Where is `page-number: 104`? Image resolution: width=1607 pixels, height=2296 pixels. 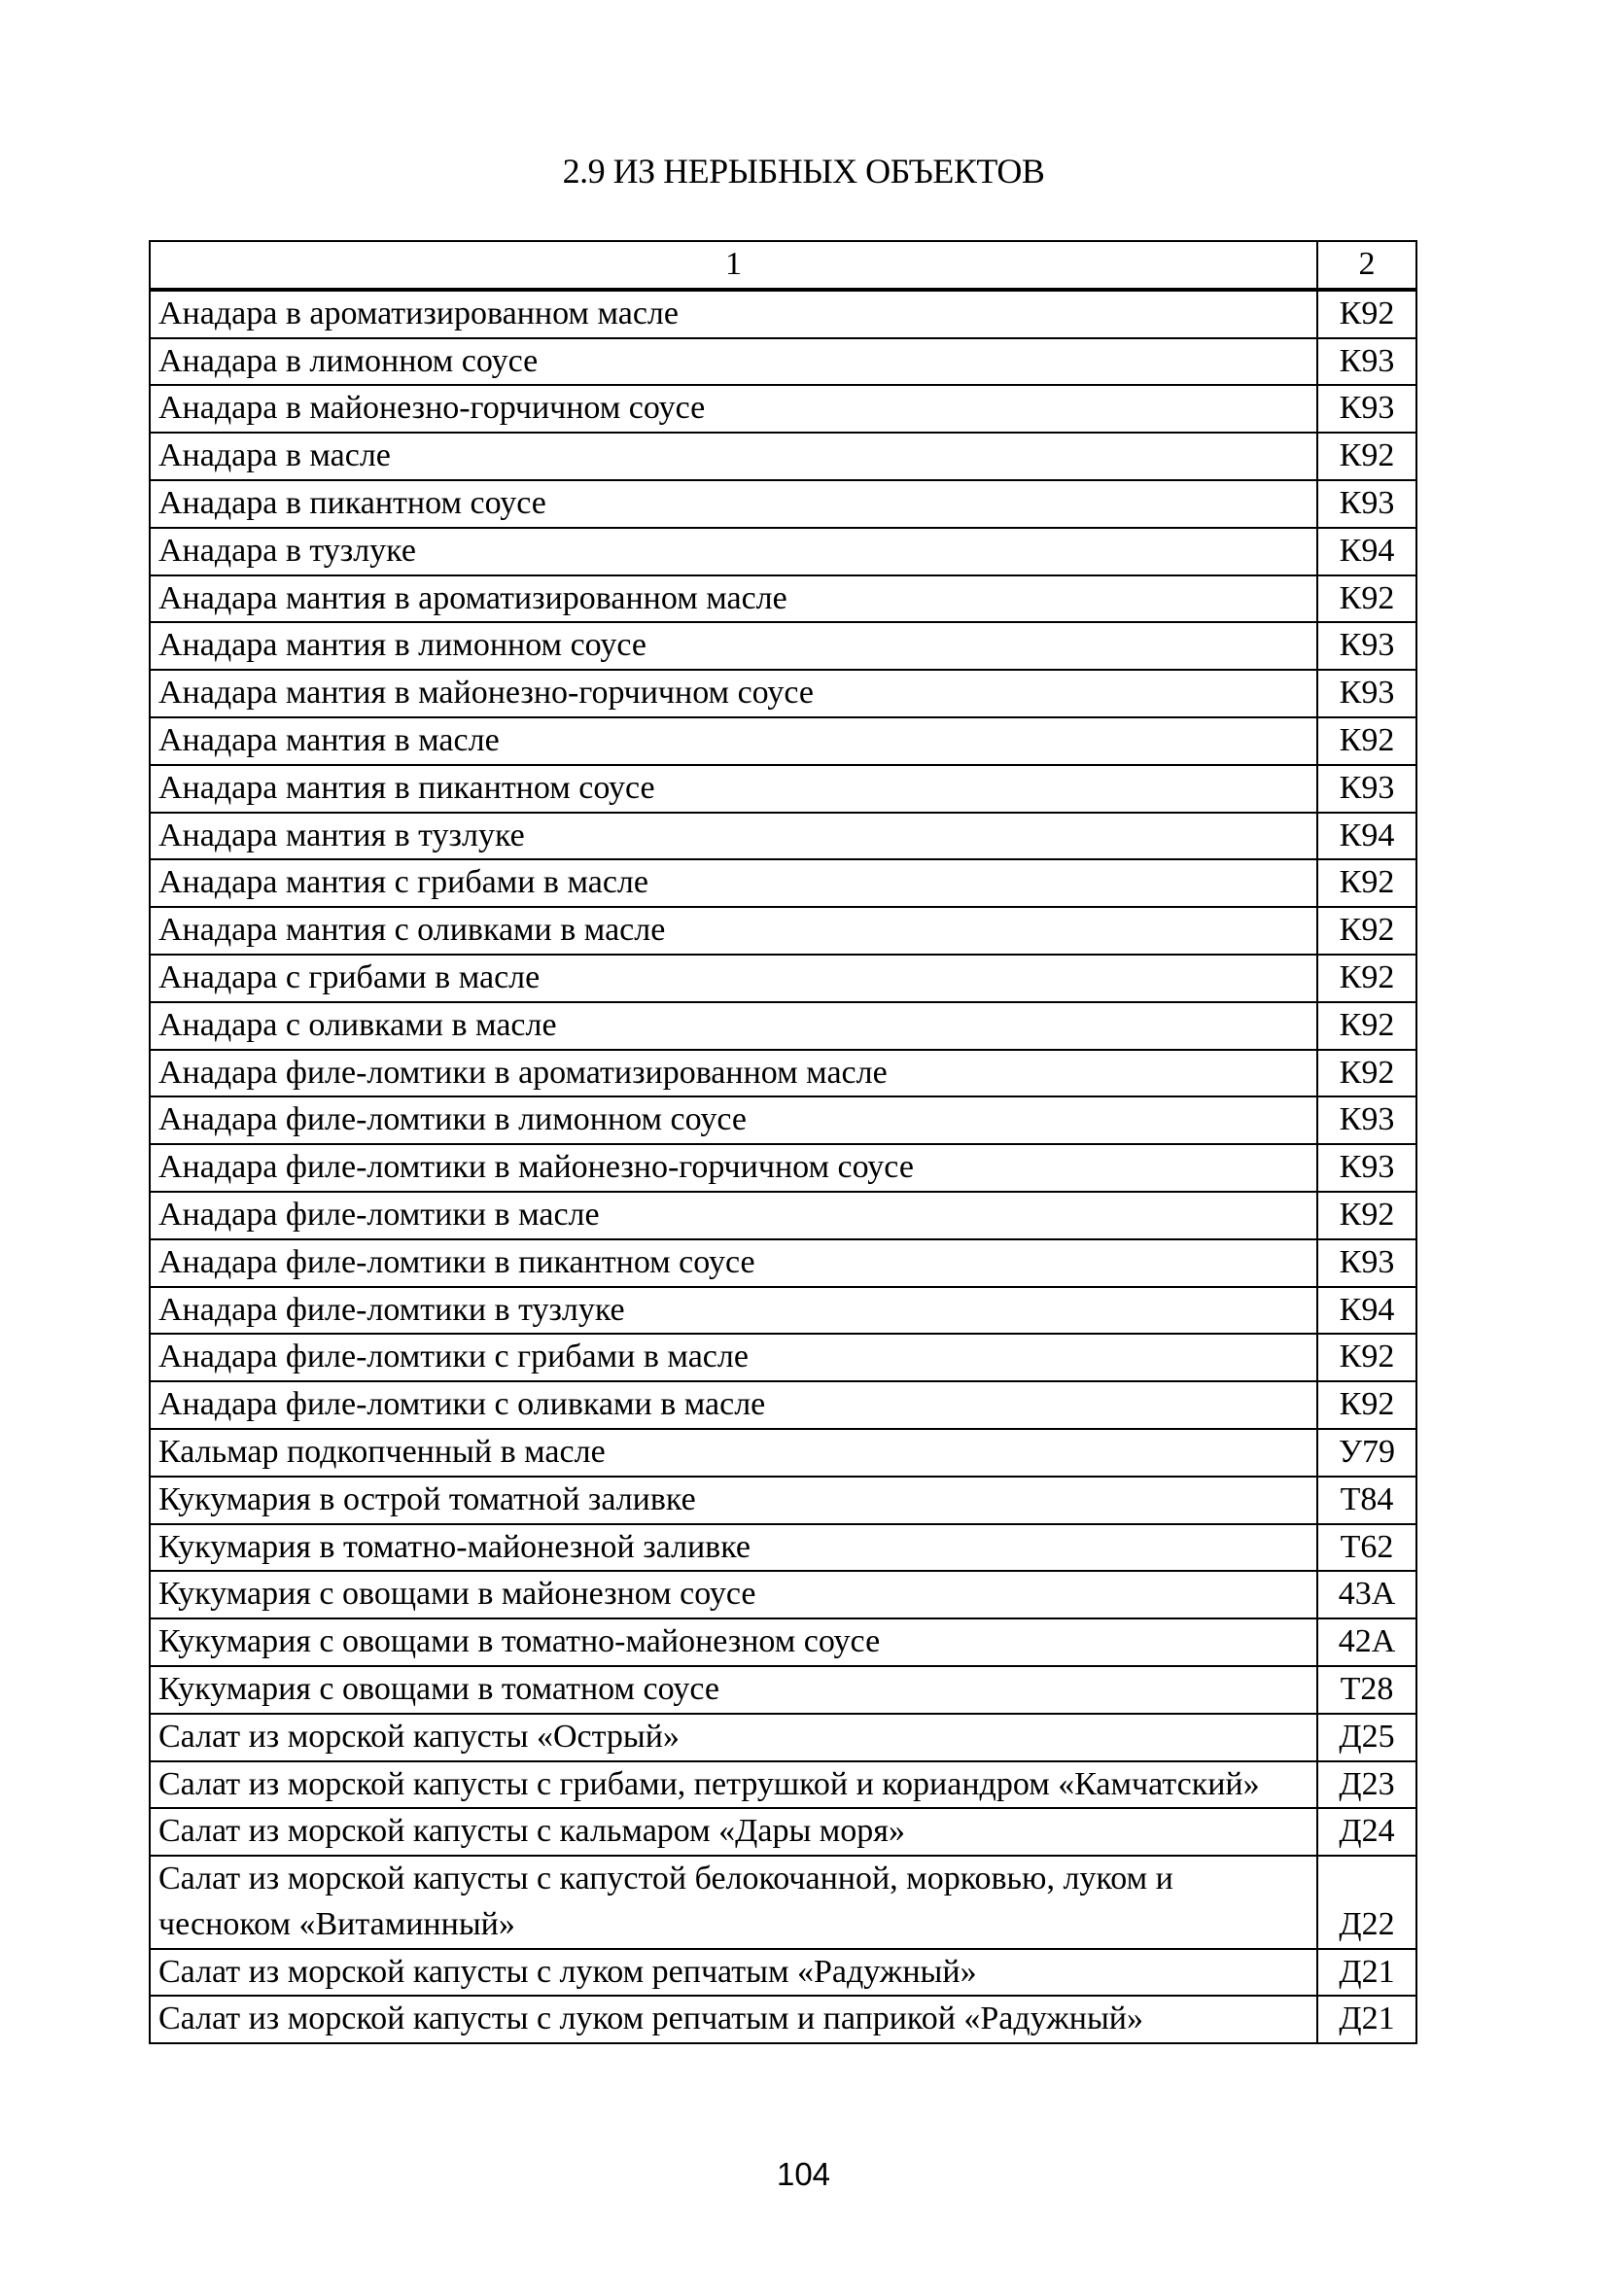 page-number: 104 is located at coordinates (803, 2174).